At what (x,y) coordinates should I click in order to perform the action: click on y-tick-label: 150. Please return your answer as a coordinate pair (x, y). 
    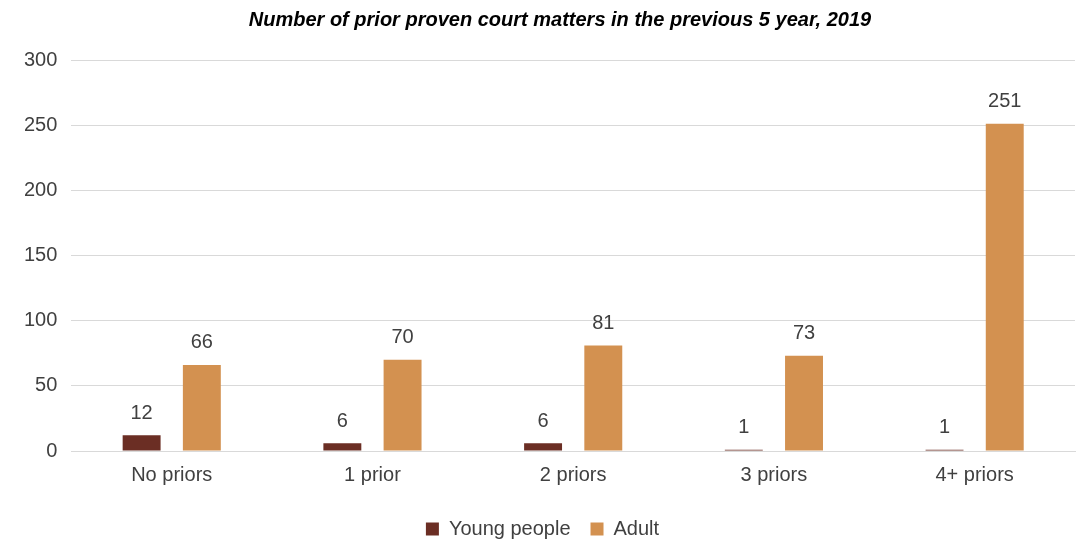
    Looking at the image, I should click on (40, 254).